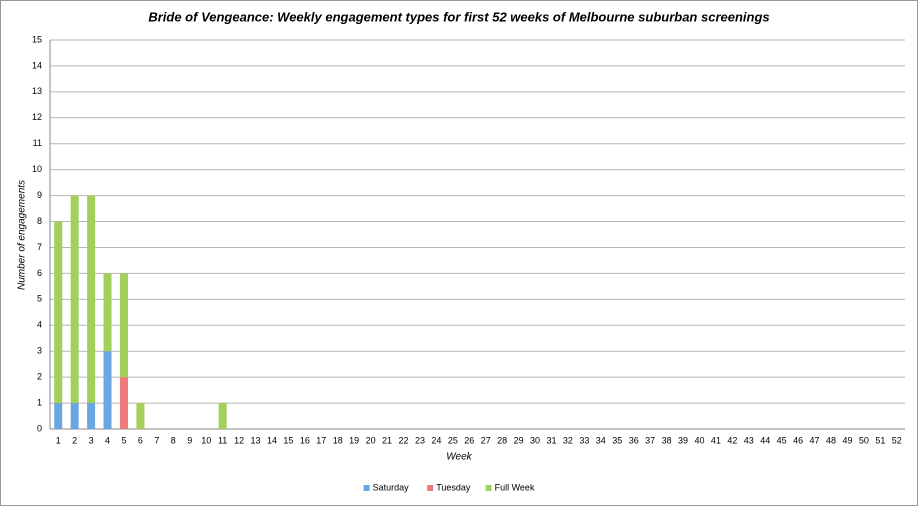  What do you see at coordinates (37, 39) in the screenshot?
I see `y-tick-label: 15` at bounding box center [37, 39].